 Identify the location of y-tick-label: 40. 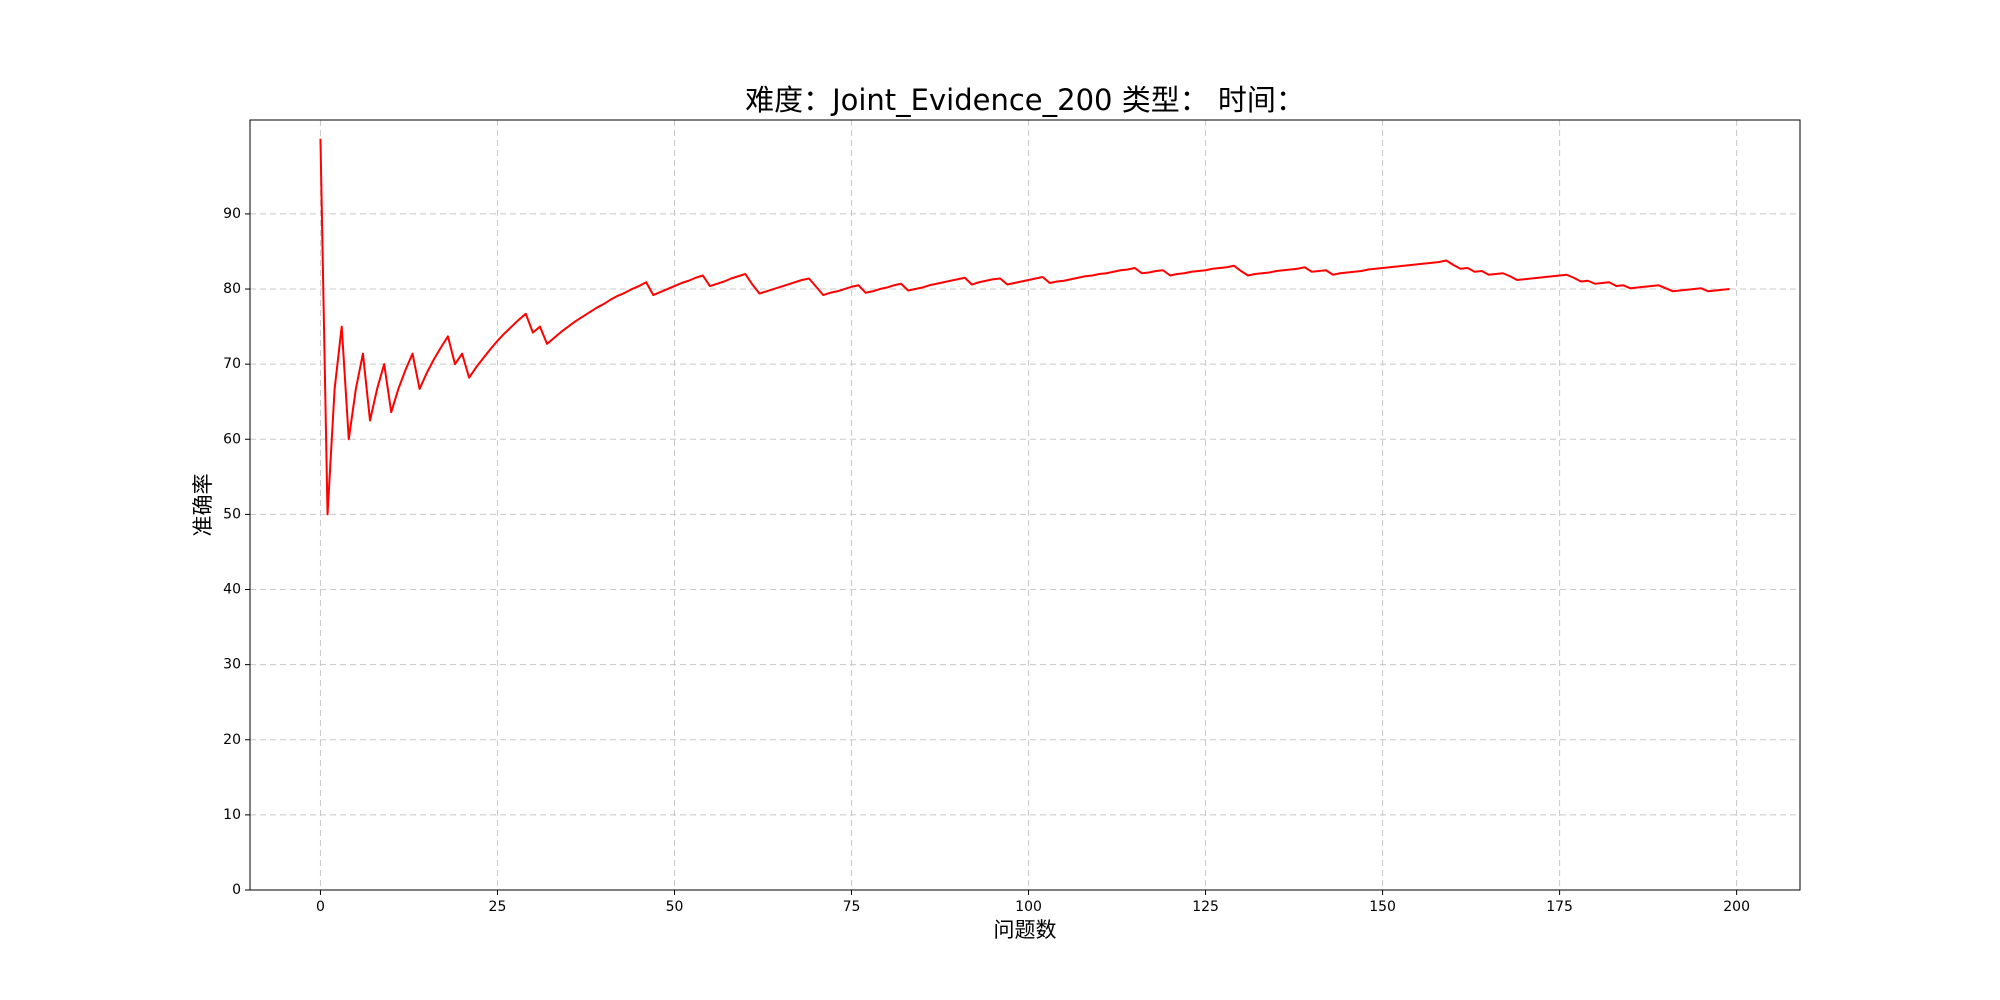
(232, 590).